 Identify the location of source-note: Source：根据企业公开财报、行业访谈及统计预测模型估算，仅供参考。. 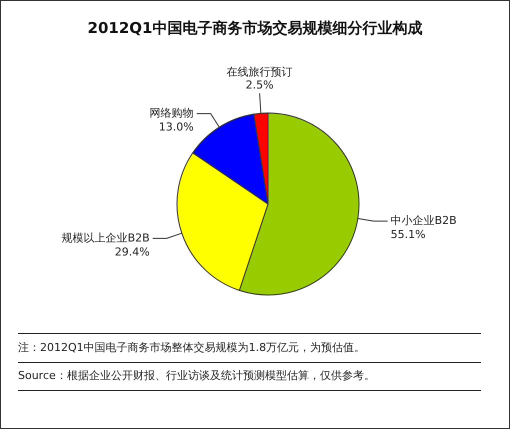
(249, 376).